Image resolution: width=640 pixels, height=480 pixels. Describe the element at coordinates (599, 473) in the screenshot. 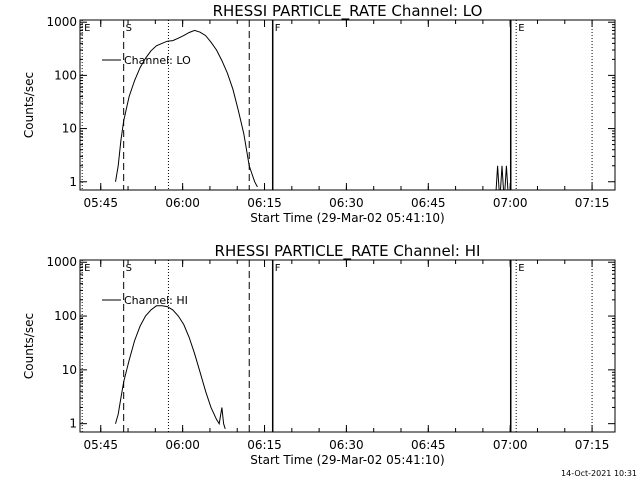

I see `footer-timestamp: 14-Oct-2021 10:31` at that location.